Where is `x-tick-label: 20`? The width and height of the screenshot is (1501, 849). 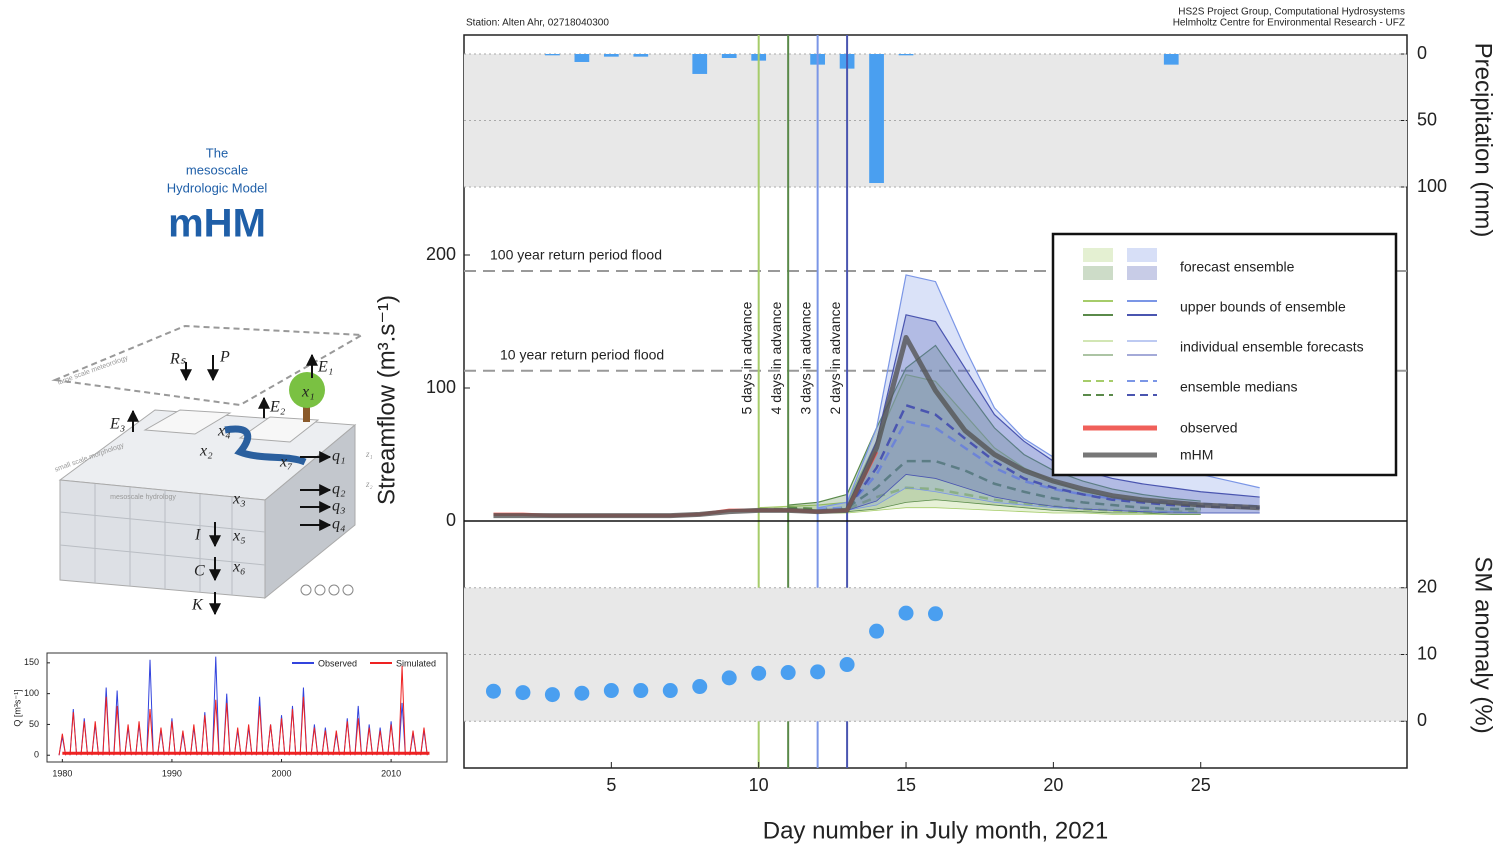
x-tick-label: 20 is located at coordinates (1053, 785).